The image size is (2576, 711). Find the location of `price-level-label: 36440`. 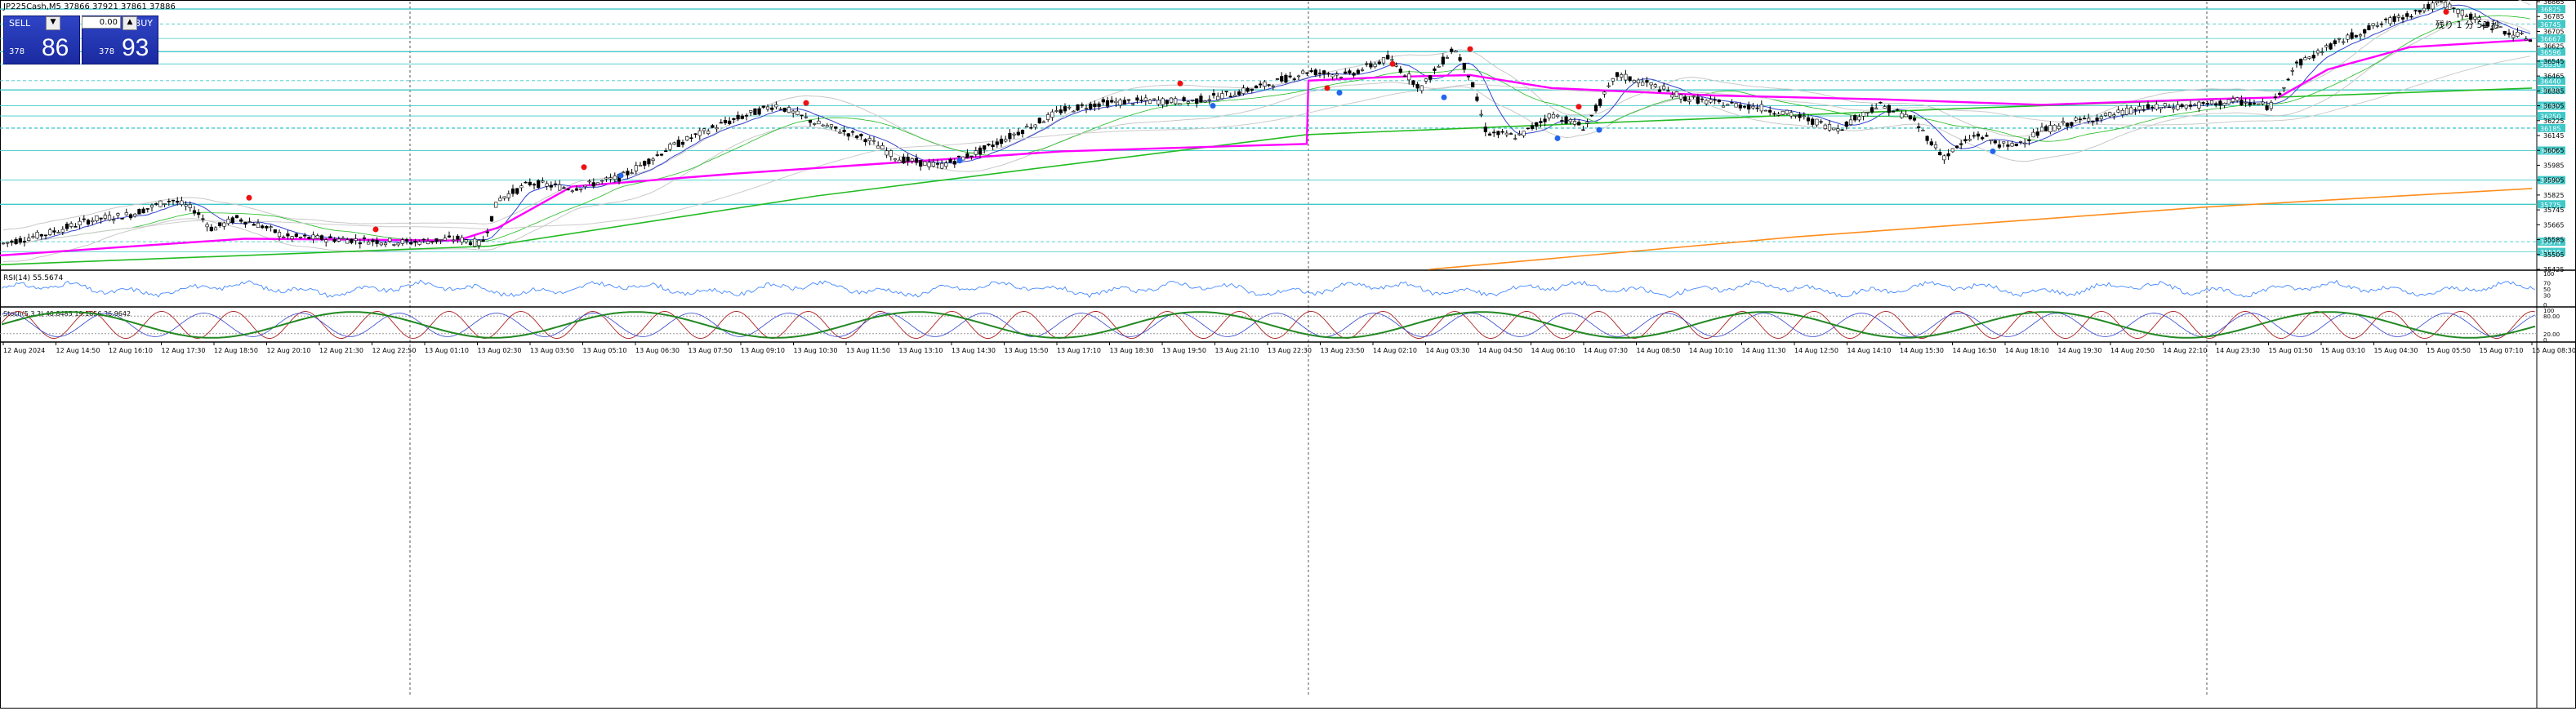

price-level-label: 36440 is located at coordinates (2550, 81).